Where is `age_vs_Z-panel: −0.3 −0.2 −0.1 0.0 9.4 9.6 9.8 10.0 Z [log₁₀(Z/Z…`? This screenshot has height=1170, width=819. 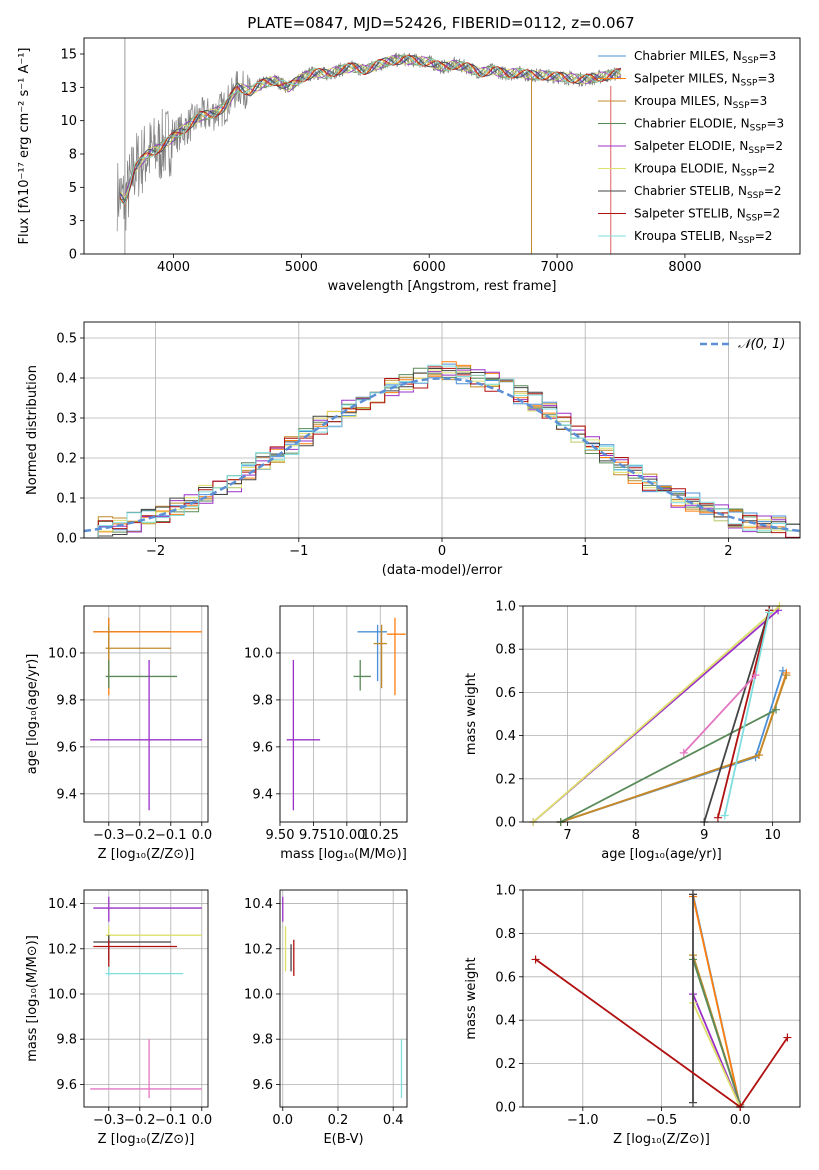 age_vs_Z-panel: −0.3 −0.2 −0.1 0.0 9.4 9.6 9.8 10.0 Z [log₁₀(Z/Z… is located at coordinates (118, 733).